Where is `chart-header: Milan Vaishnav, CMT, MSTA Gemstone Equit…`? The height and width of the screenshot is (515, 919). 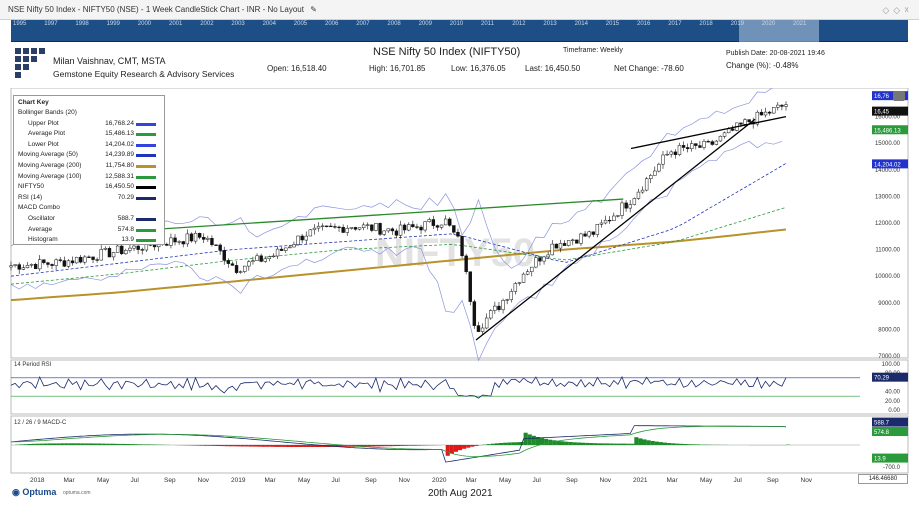 chart-header: Milan Vaishnav, CMT, MSTA Gemstone Equit… is located at coordinates (459, 66).